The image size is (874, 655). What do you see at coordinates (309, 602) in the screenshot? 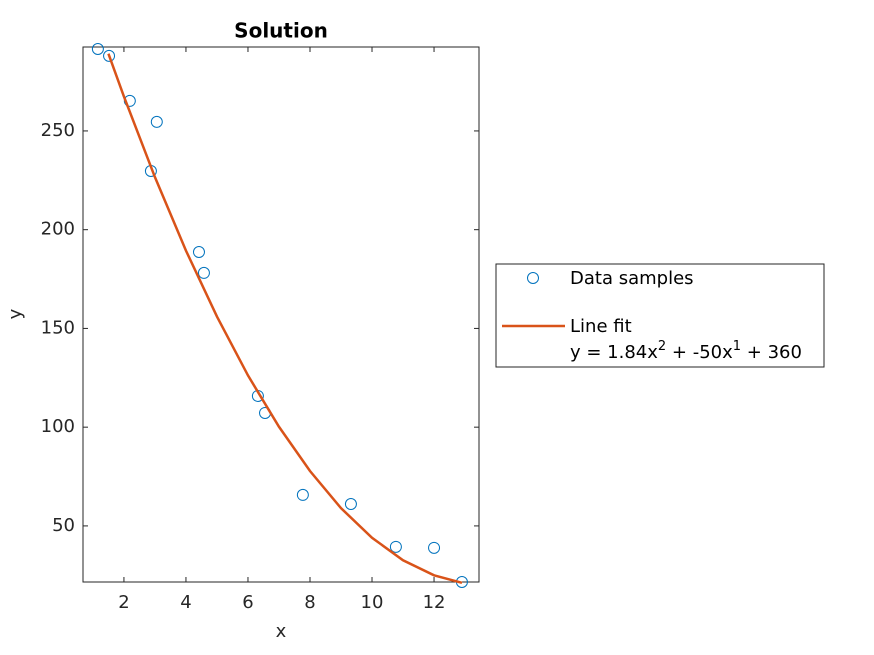
I see `x-tick-label: 8` at bounding box center [309, 602].